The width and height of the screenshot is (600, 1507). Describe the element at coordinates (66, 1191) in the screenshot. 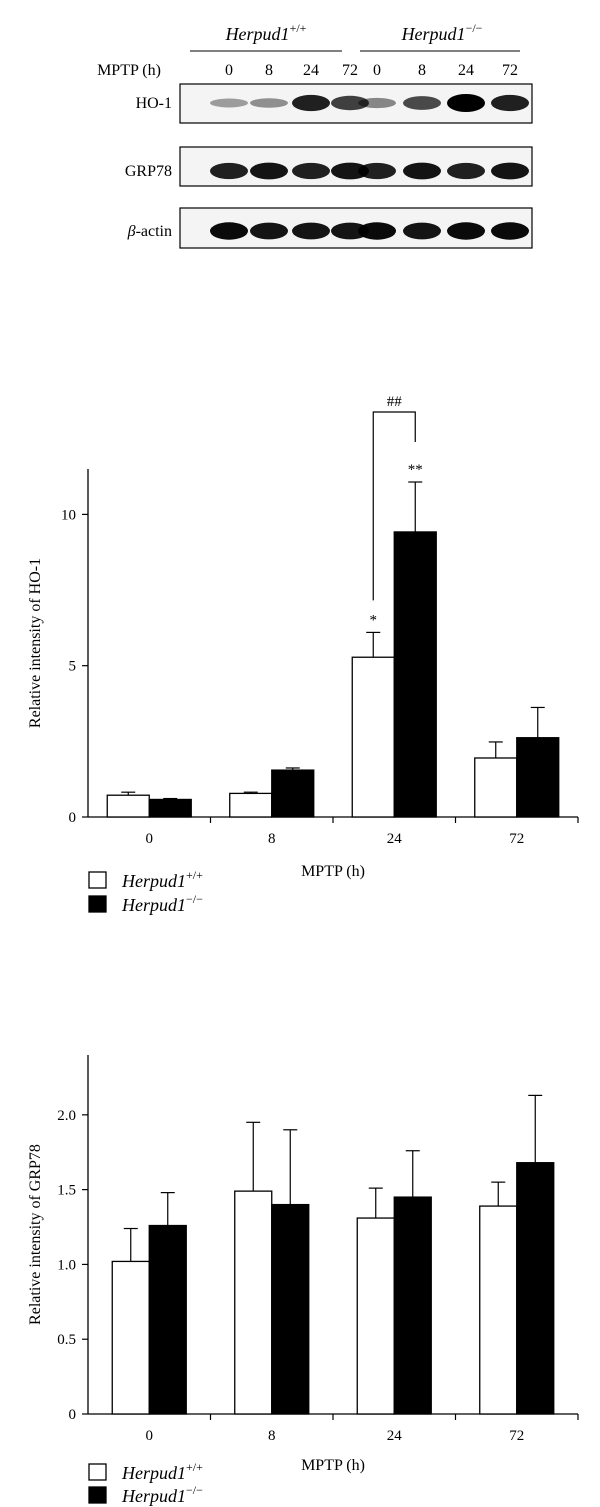

I see `y-tick-label: 1.5` at that location.